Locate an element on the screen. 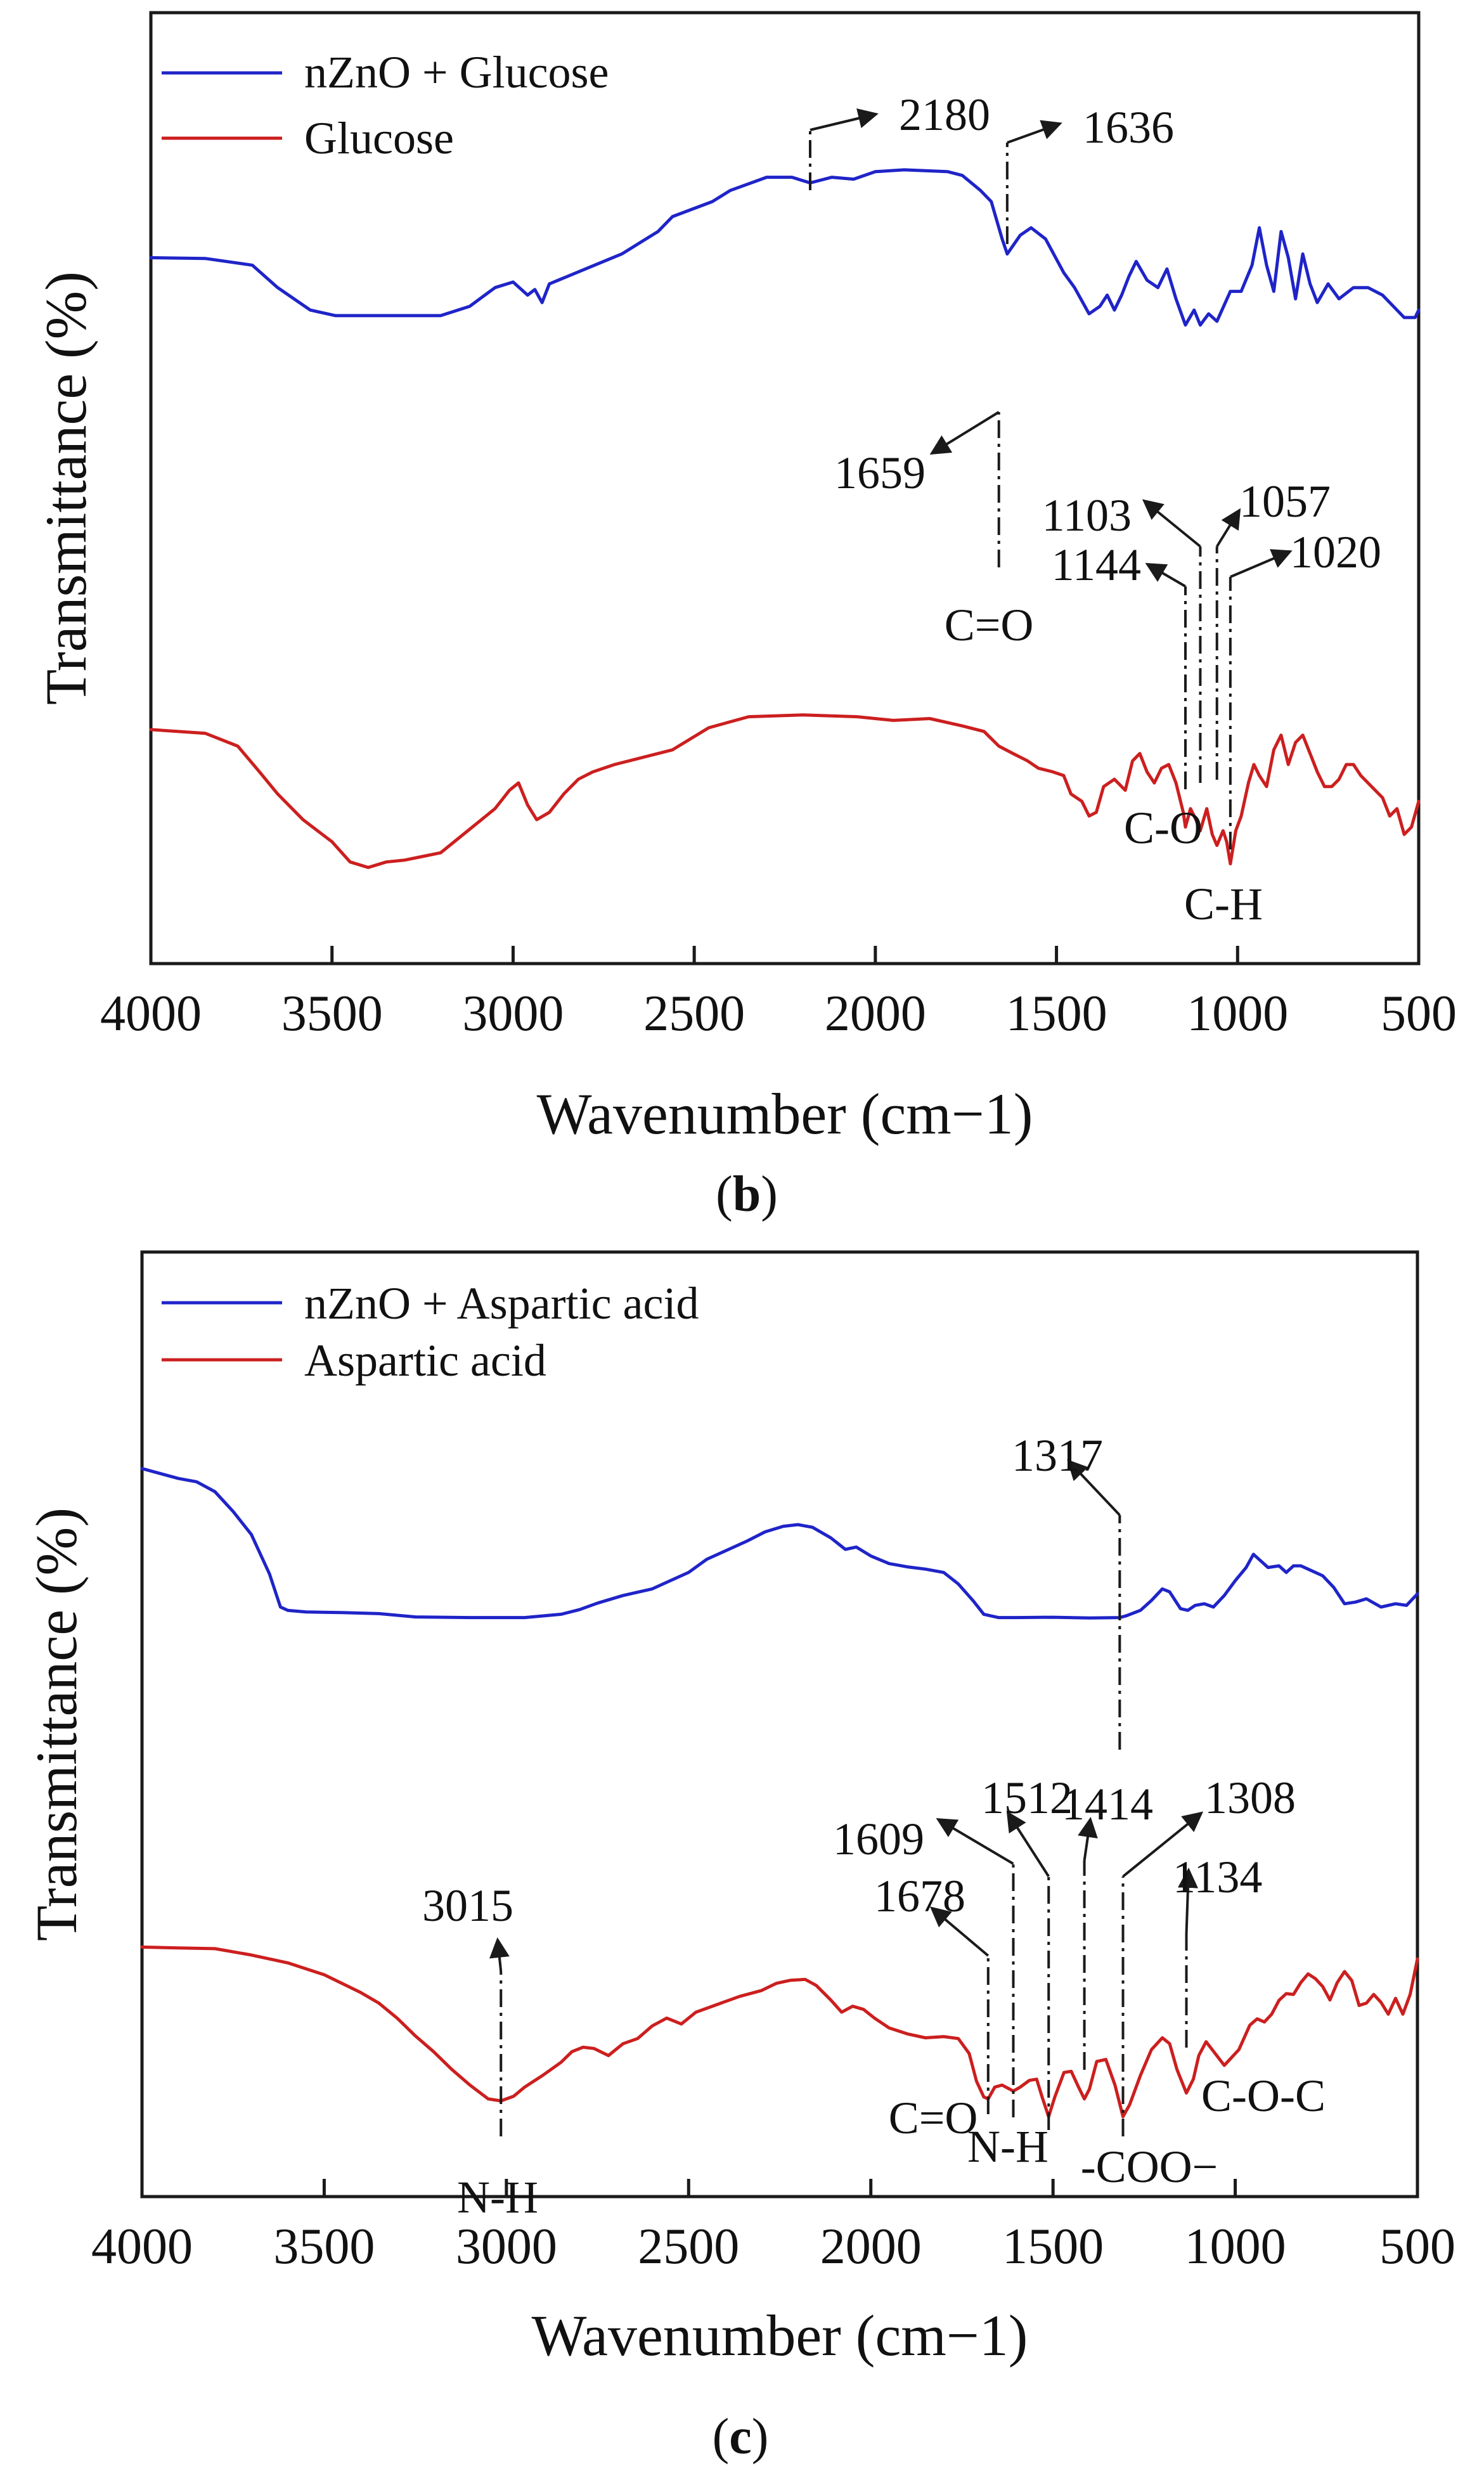  band-label-1: C-O is located at coordinates (1163, 828).